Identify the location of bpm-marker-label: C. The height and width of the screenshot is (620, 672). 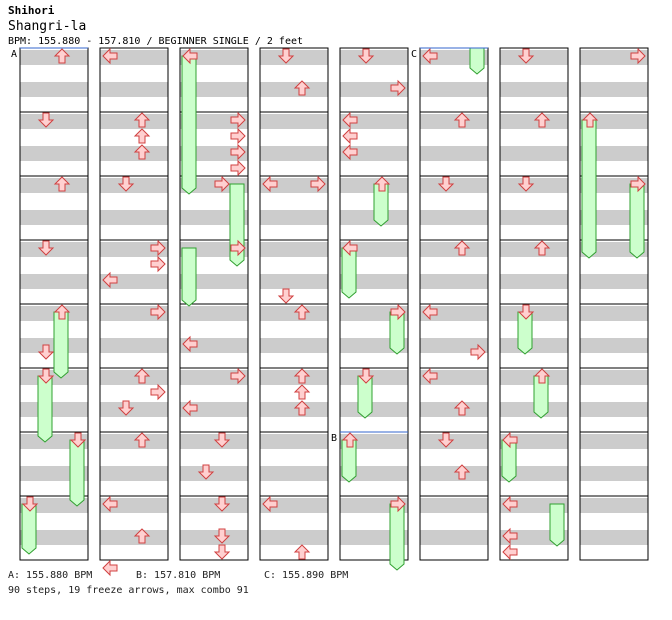
(414, 54).